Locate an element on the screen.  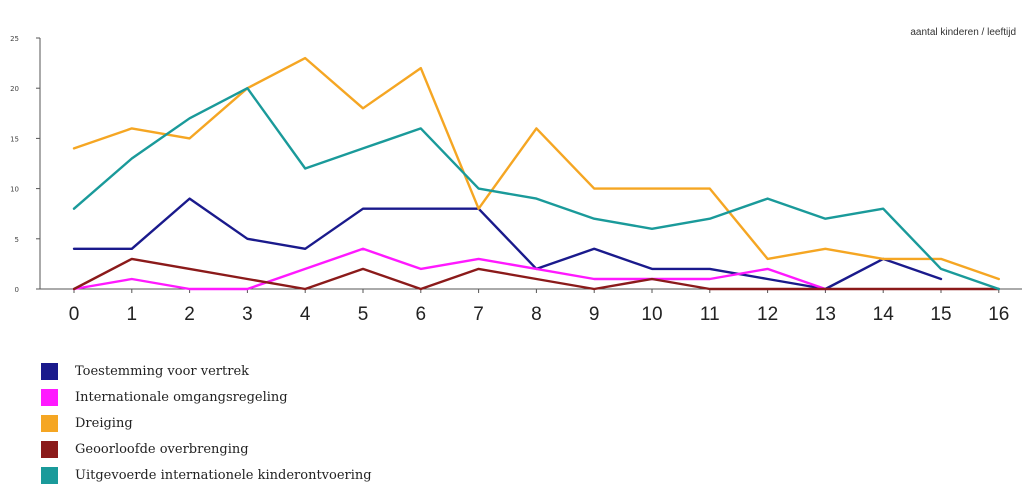
y-tick-label: 20 is located at coordinates (14, 89).